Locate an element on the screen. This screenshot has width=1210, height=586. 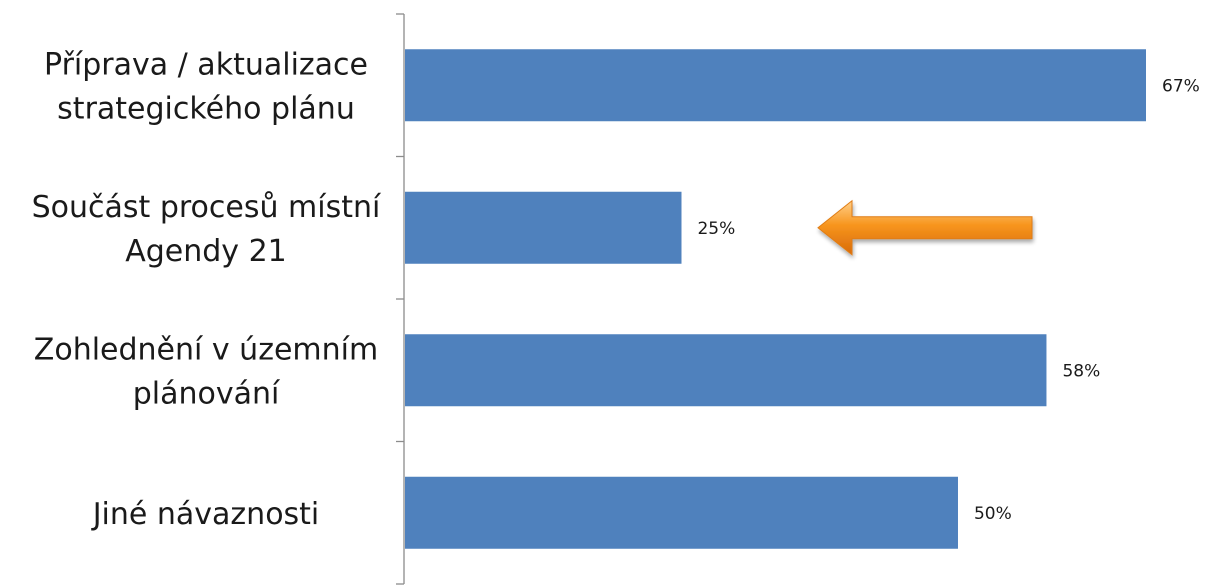
category-label-line: Příprava / aktualizace is located at coordinates (206, 64).